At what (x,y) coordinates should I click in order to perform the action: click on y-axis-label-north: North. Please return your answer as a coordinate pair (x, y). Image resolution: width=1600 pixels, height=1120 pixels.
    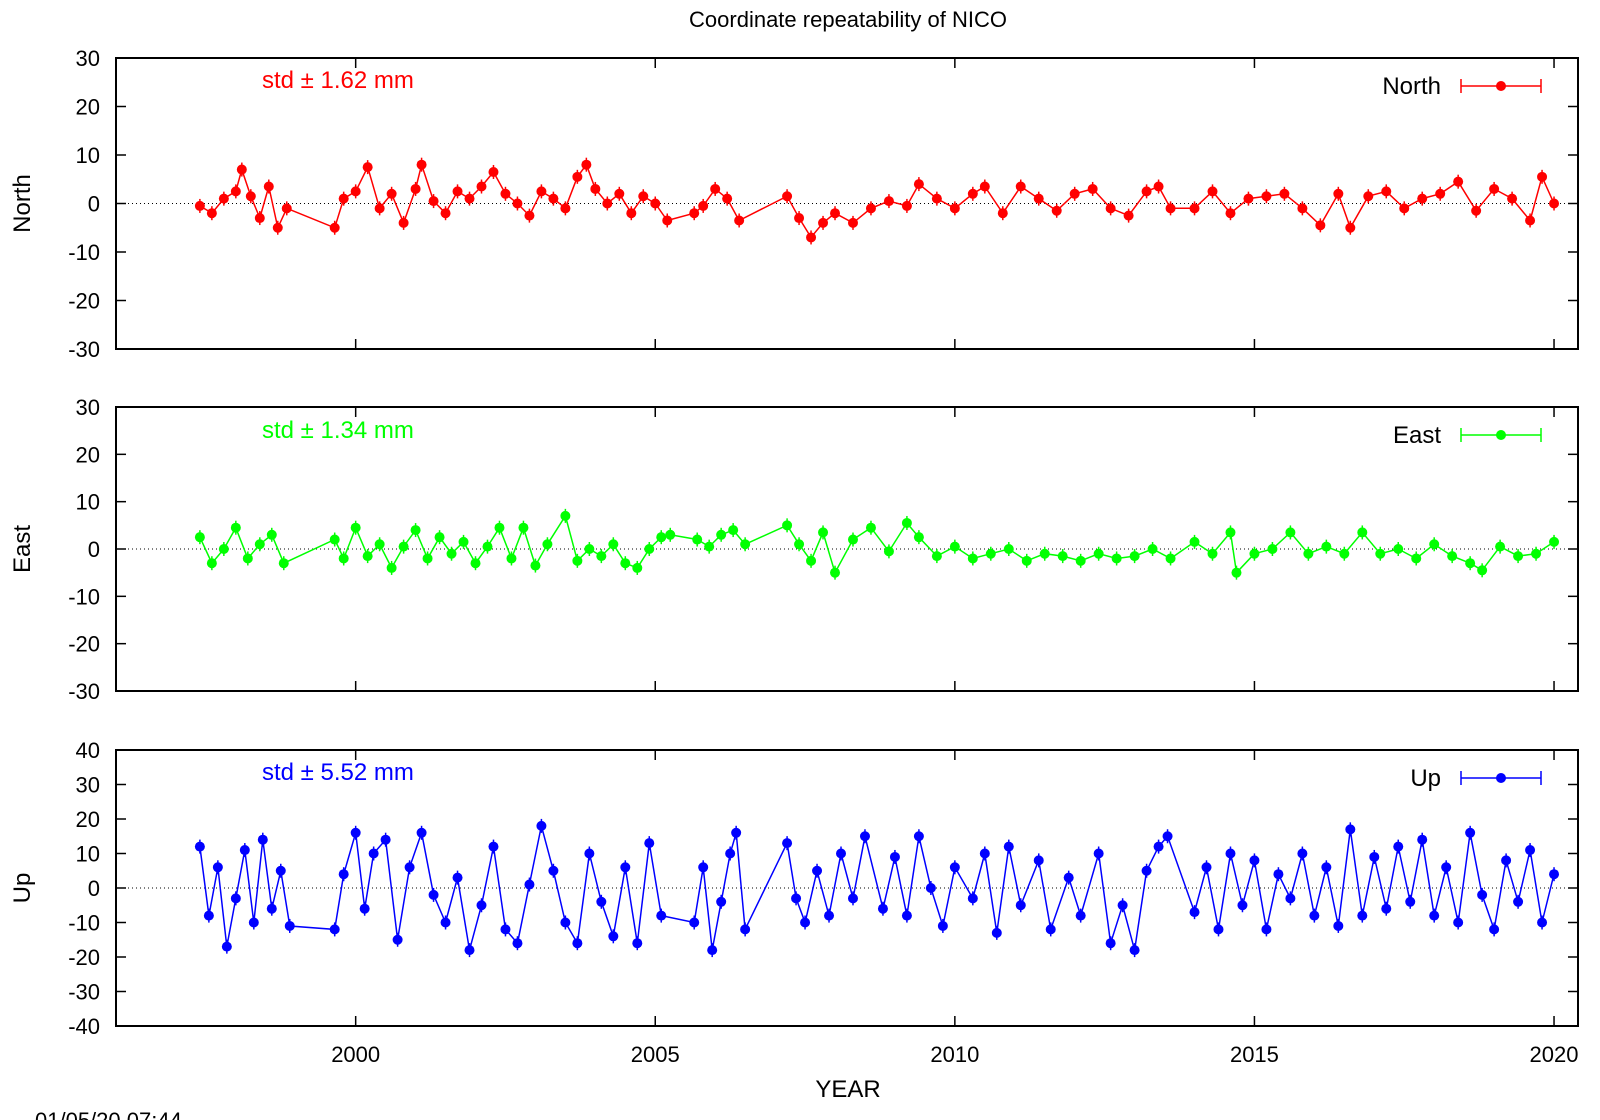
    Looking at the image, I should click on (22, 203).